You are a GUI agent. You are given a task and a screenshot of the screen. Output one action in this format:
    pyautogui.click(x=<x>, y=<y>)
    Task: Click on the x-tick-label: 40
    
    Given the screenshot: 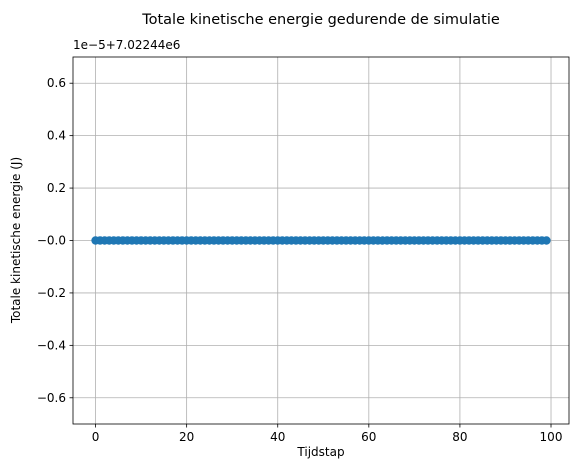 What is the action you would take?
    pyautogui.click(x=277, y=437)
    